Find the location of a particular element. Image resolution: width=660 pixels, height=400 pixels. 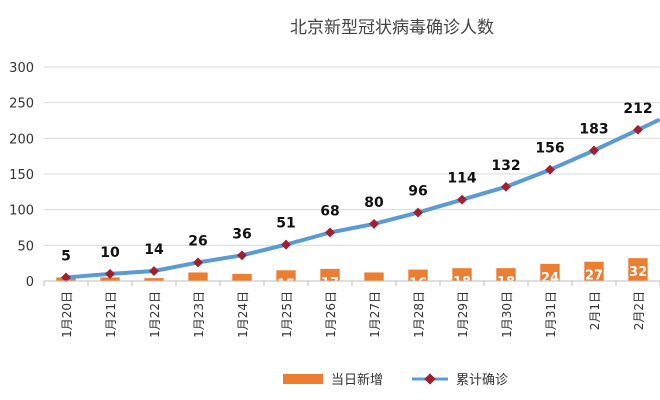

line-point-label: 132 is located at coordinates (505, 166).